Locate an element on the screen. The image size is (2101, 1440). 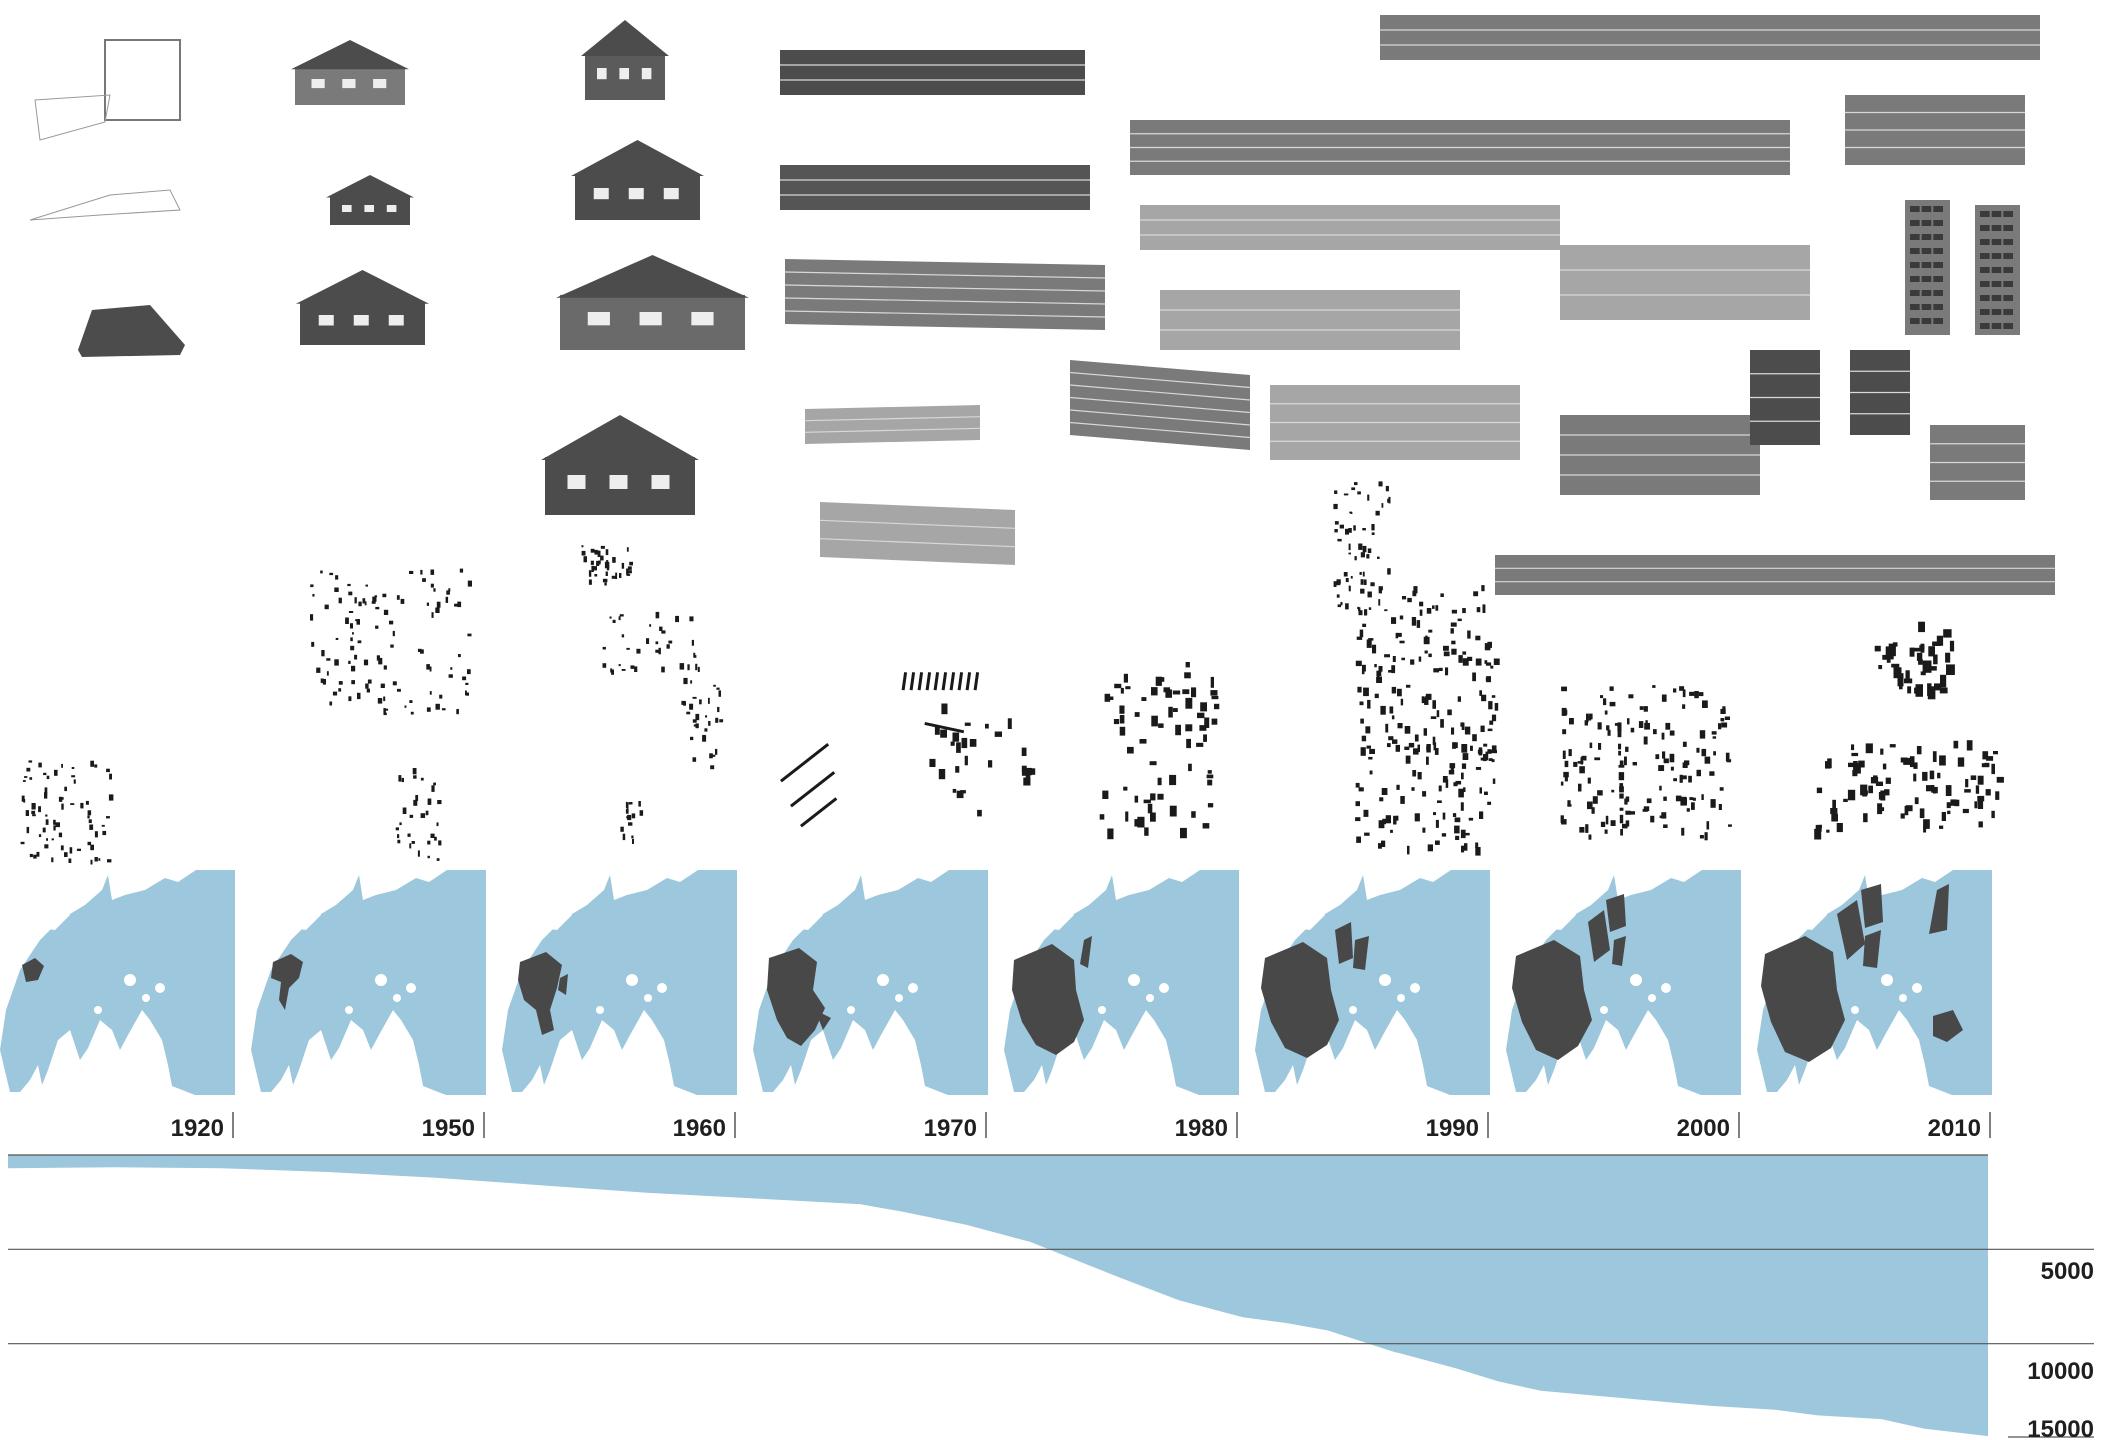
slab-block is located at coordinates (952, 681).